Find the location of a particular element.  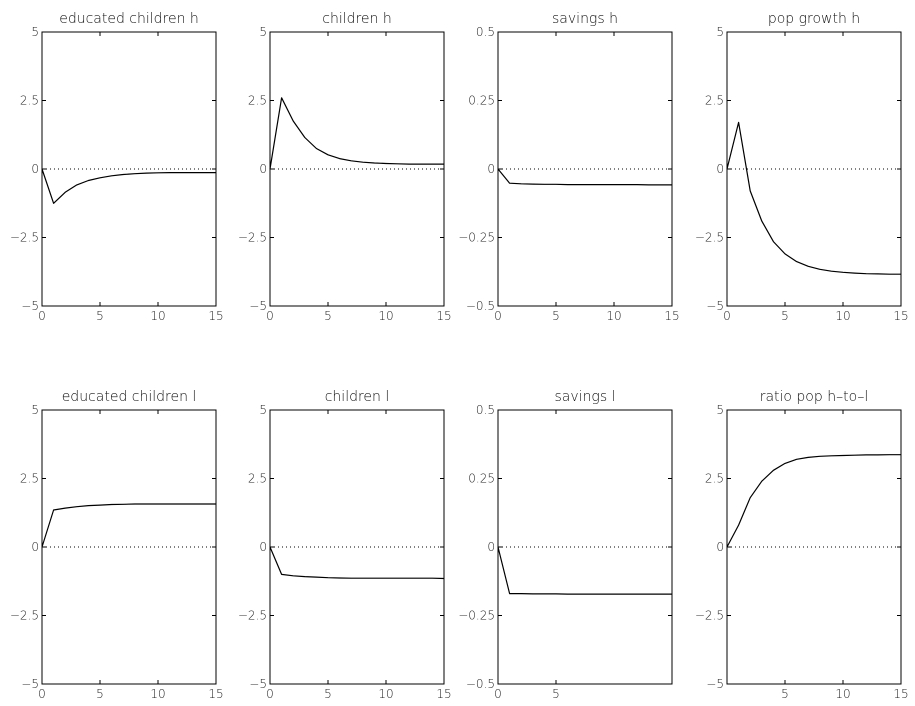

panel-6: children l −5 −2.5 0 2.5 5 0 5 10 15 is located at coordinates (345, 545).